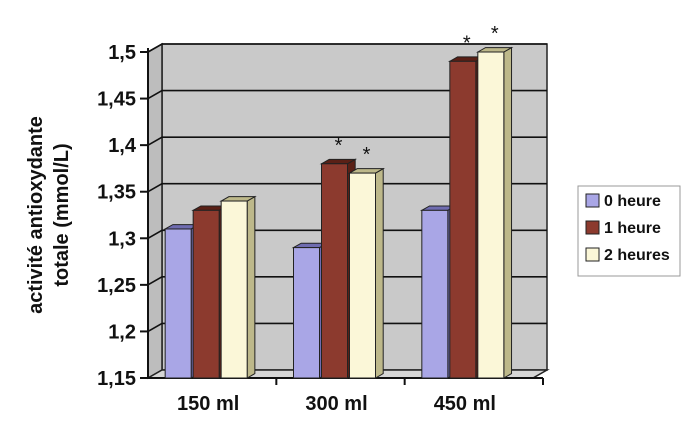 This screenshot has height=422, width=684. Describe the element at coordinates (116, 193) in the screenshot. I see `y-tick-label: 1,35` at that location.